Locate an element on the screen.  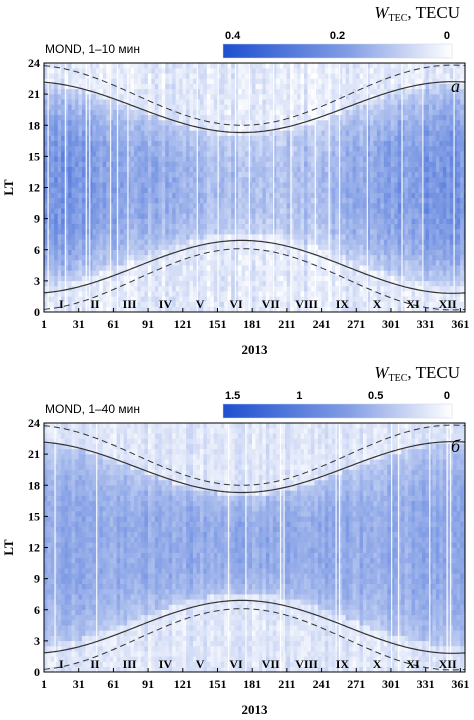
colorbar-subscript: TEC is located at coordinates (398, 18).